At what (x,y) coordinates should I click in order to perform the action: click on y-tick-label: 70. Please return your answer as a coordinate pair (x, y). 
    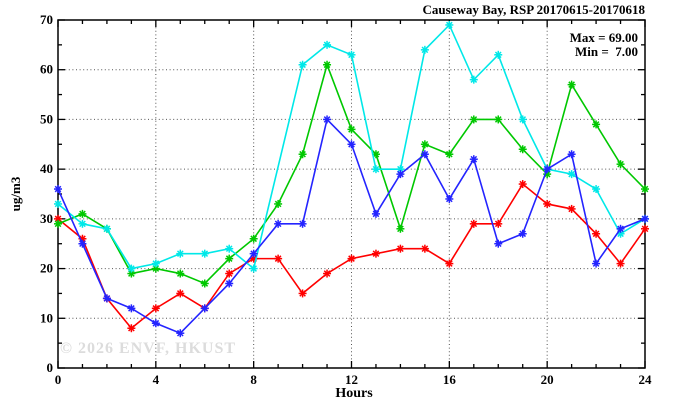
    Looking at the image, I should click on (46, 19).